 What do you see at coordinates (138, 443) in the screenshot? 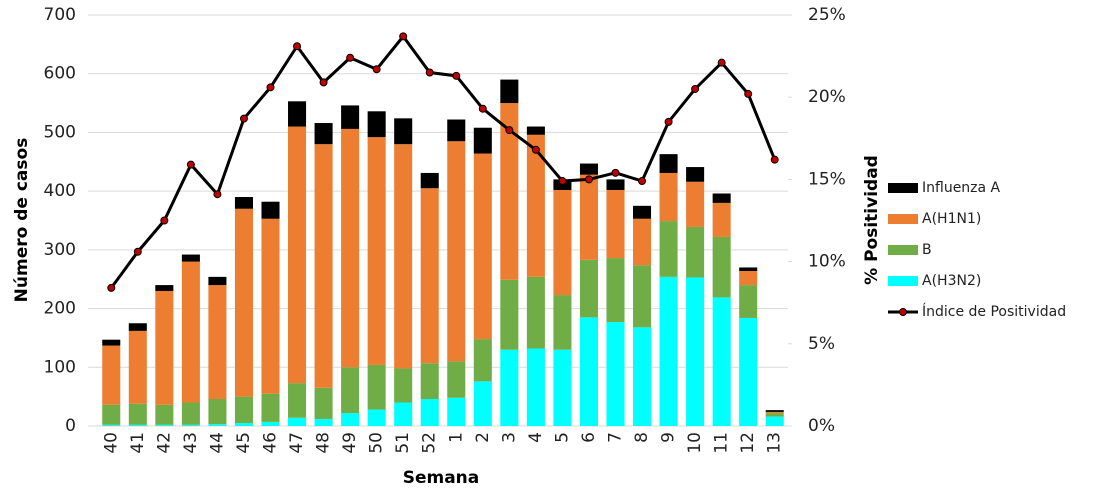
I see `x-tick-label: 41` at bounding box center [138, 443].